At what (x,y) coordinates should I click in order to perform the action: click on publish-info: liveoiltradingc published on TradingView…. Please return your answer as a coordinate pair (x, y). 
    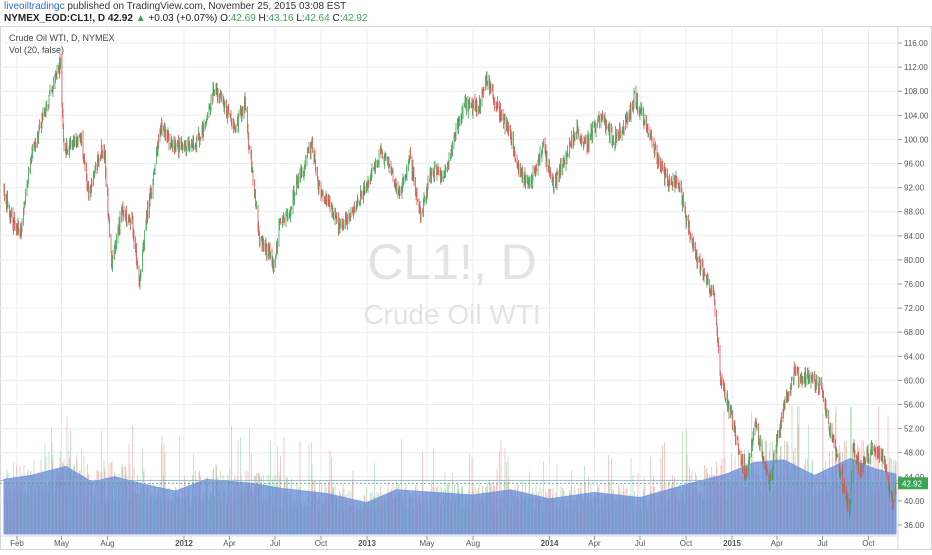
    Looking at the image, I should click on (175, 6).